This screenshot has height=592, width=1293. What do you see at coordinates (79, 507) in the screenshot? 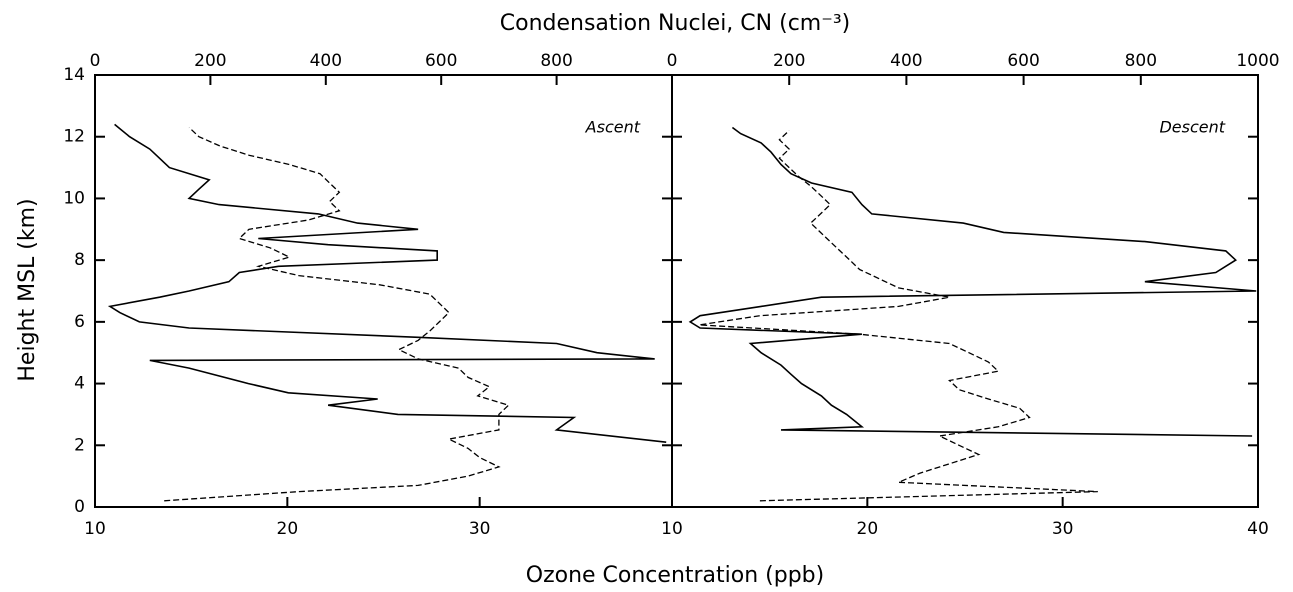
I see `y-tick-label: 0` at bounding box center [79, 507].